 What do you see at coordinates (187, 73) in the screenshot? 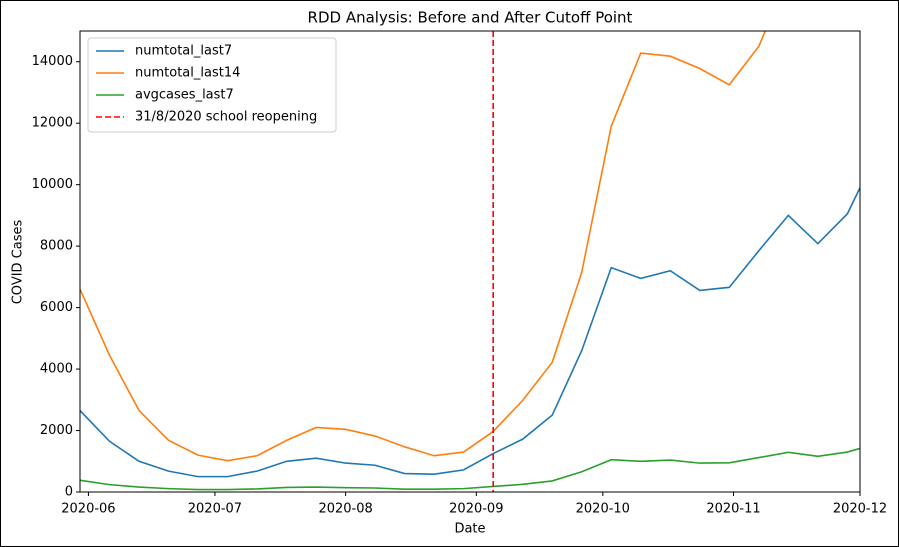
I see `legend-label: numtotal_last14` at bounding box center [187, 73].